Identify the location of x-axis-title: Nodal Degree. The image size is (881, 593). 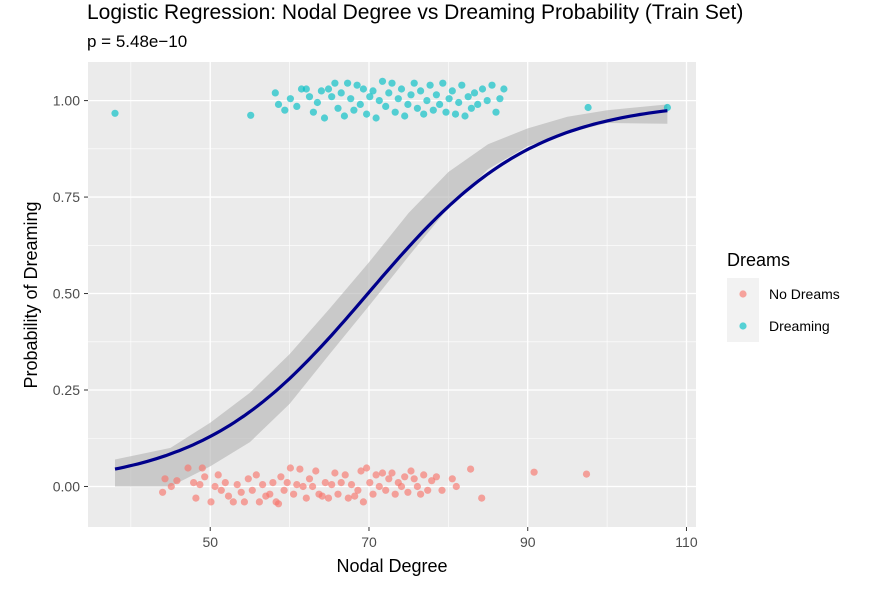
(391, 566).